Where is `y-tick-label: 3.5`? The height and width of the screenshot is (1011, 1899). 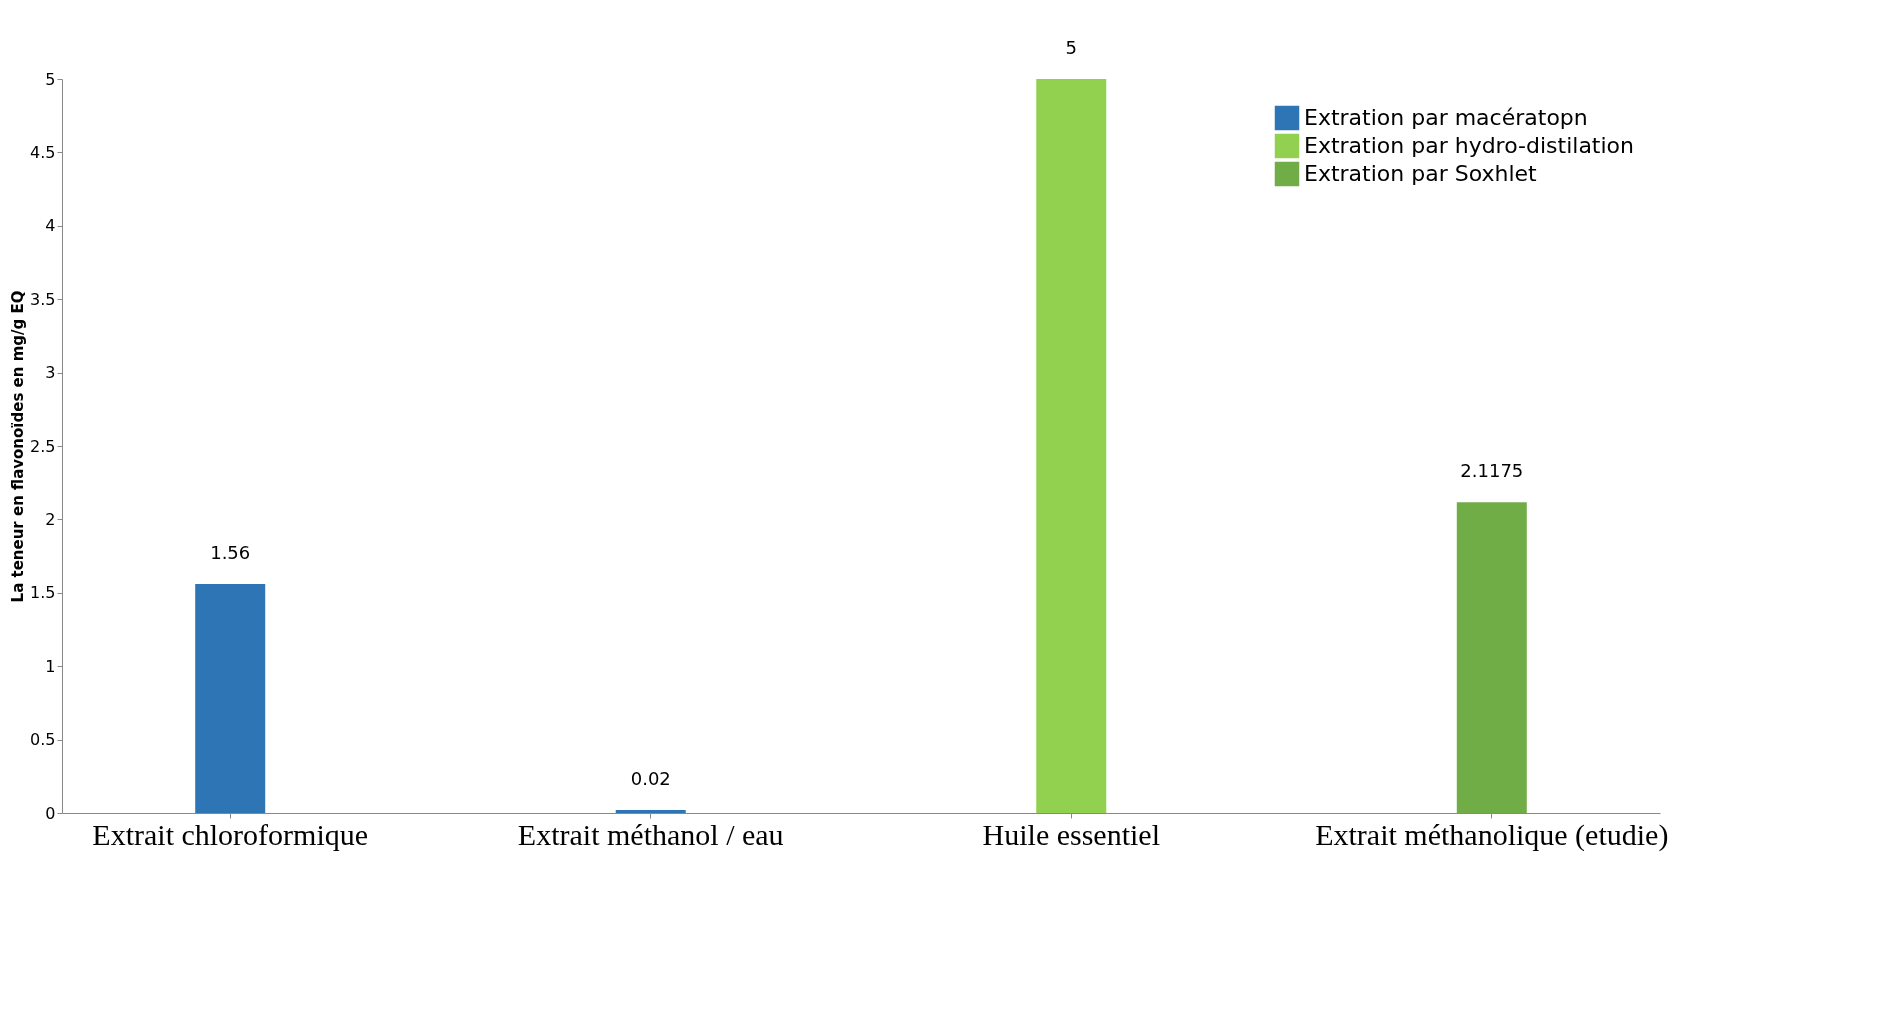 y-tick-label: 3.5 is located at coordinates (43, 299).